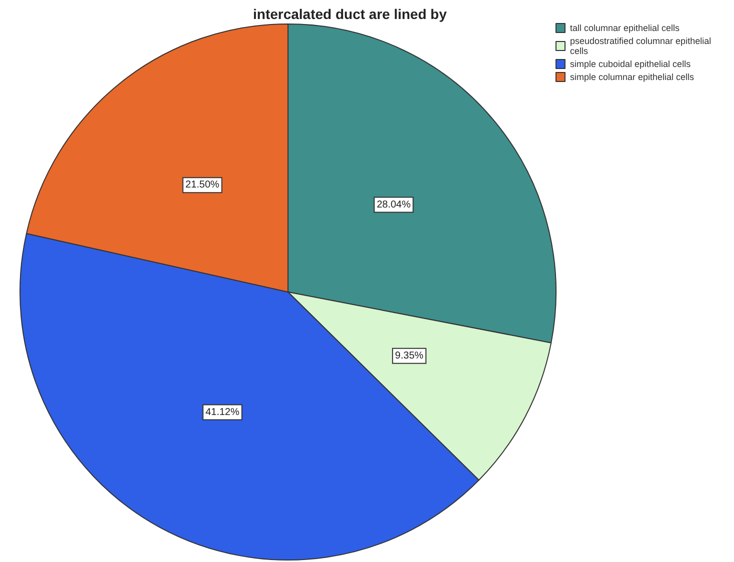 The width and height of the screenshot is (734, 562). Describe the element at coordinates (202, 185) in the screenshot. I see `data-label: 21.50%` at that location.